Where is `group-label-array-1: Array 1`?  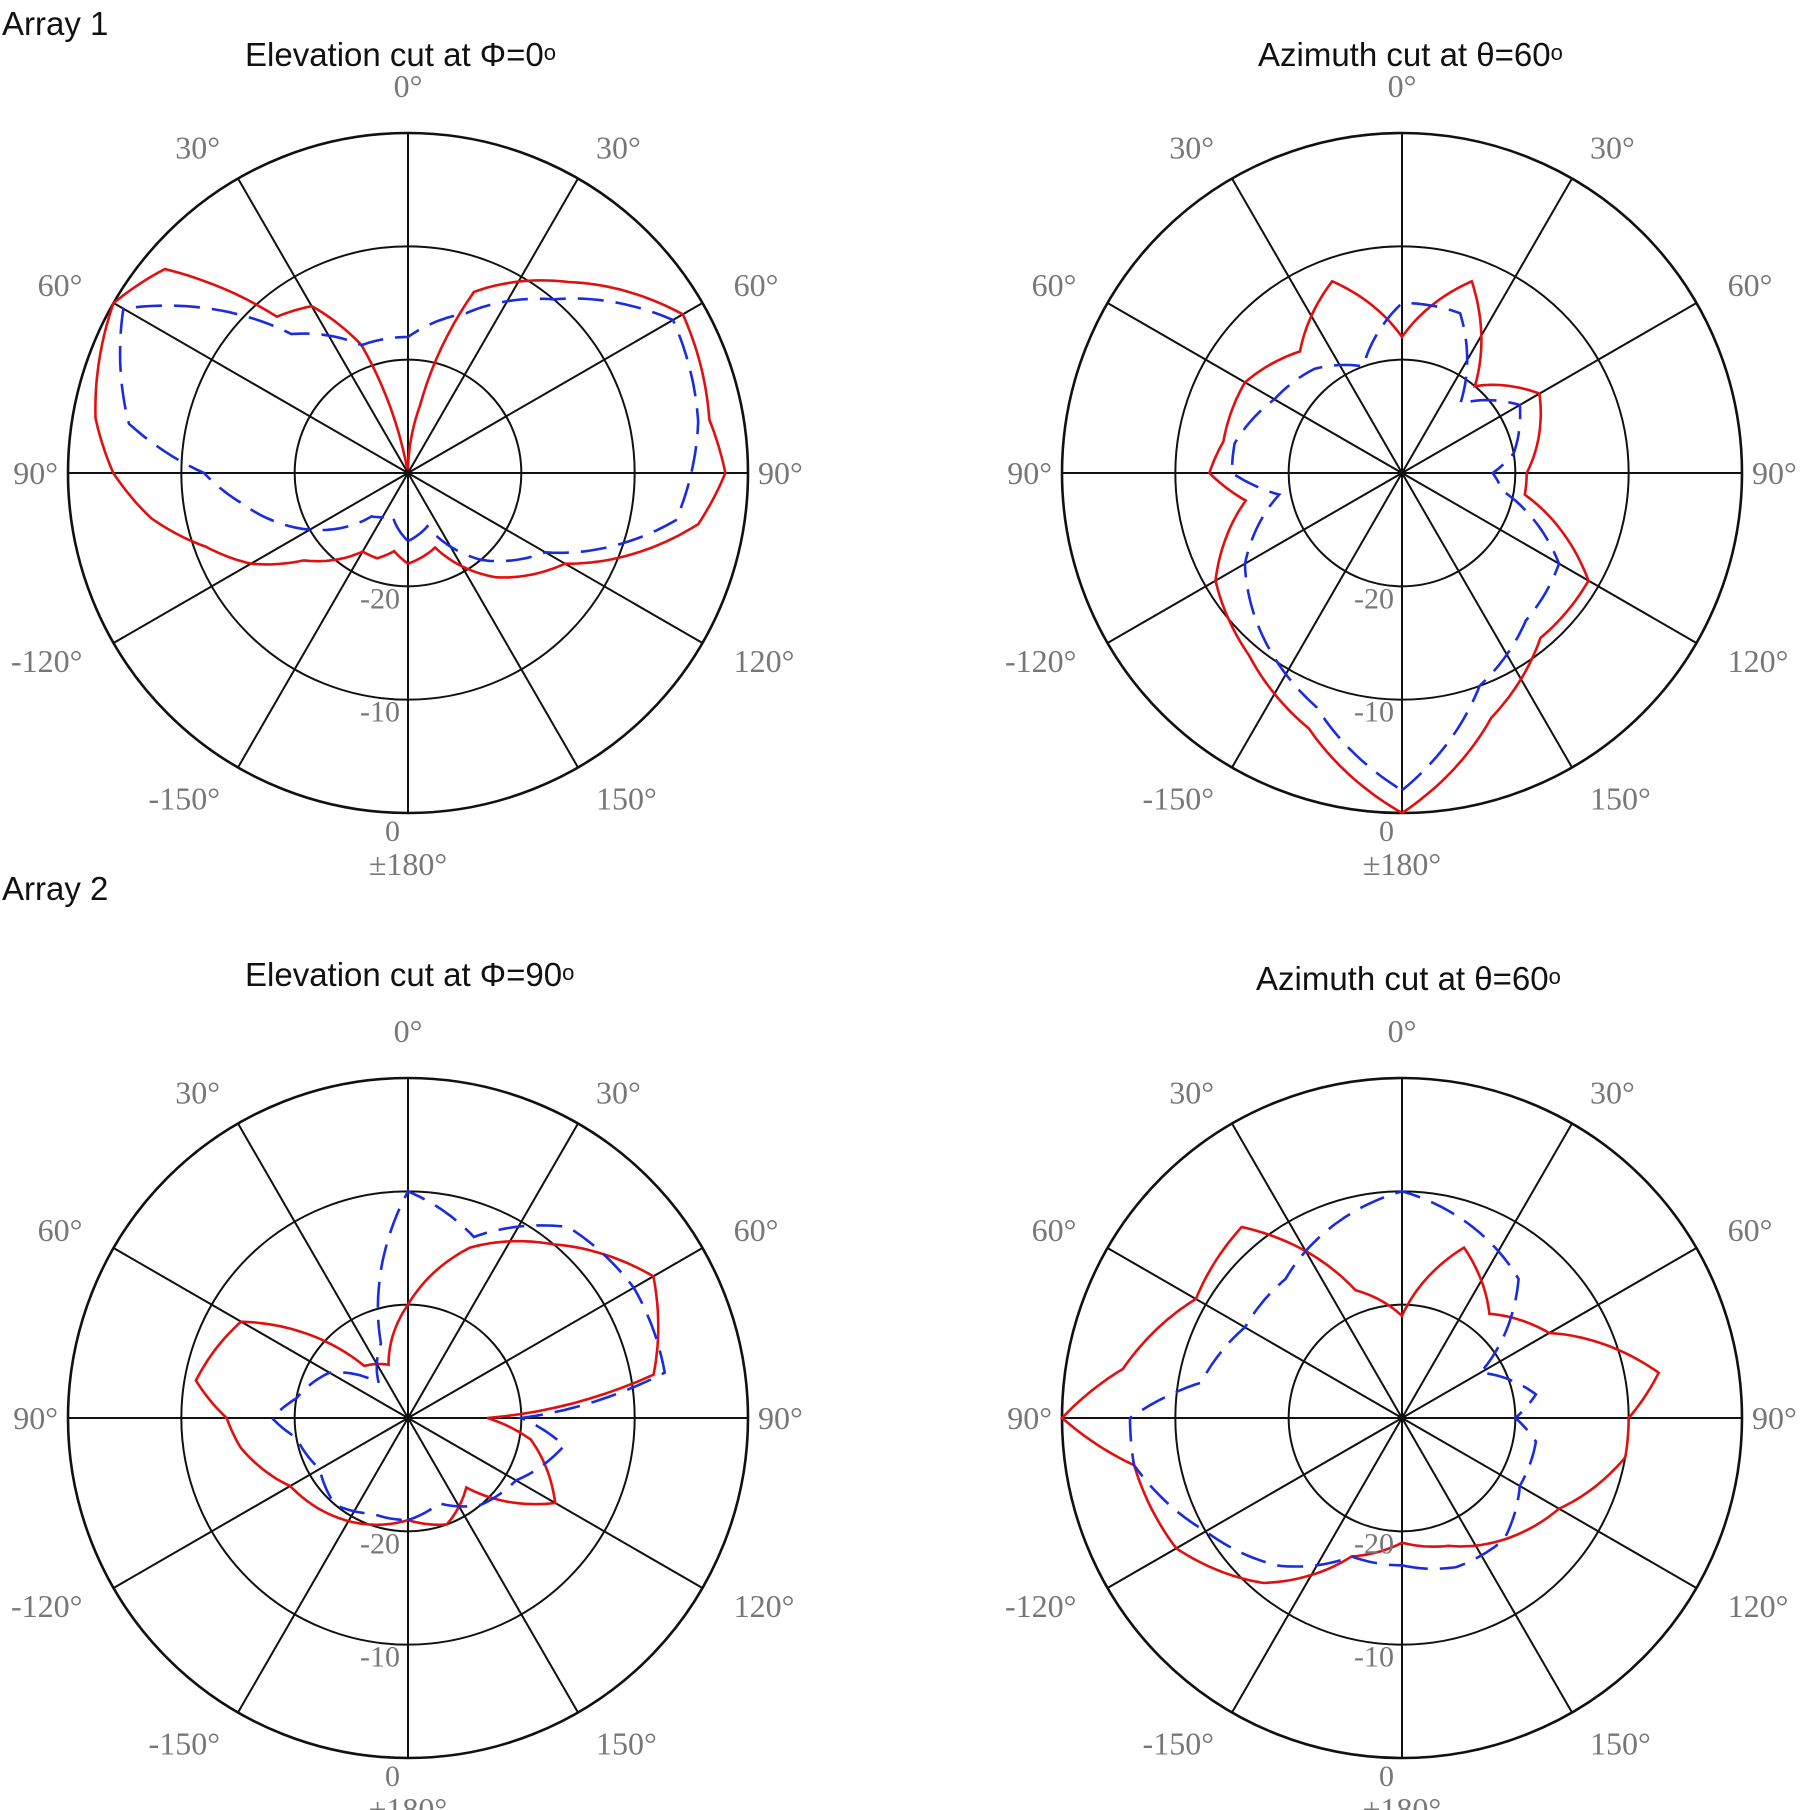 group-label-array-1: Array 1 is located at coordinates (55, 23).